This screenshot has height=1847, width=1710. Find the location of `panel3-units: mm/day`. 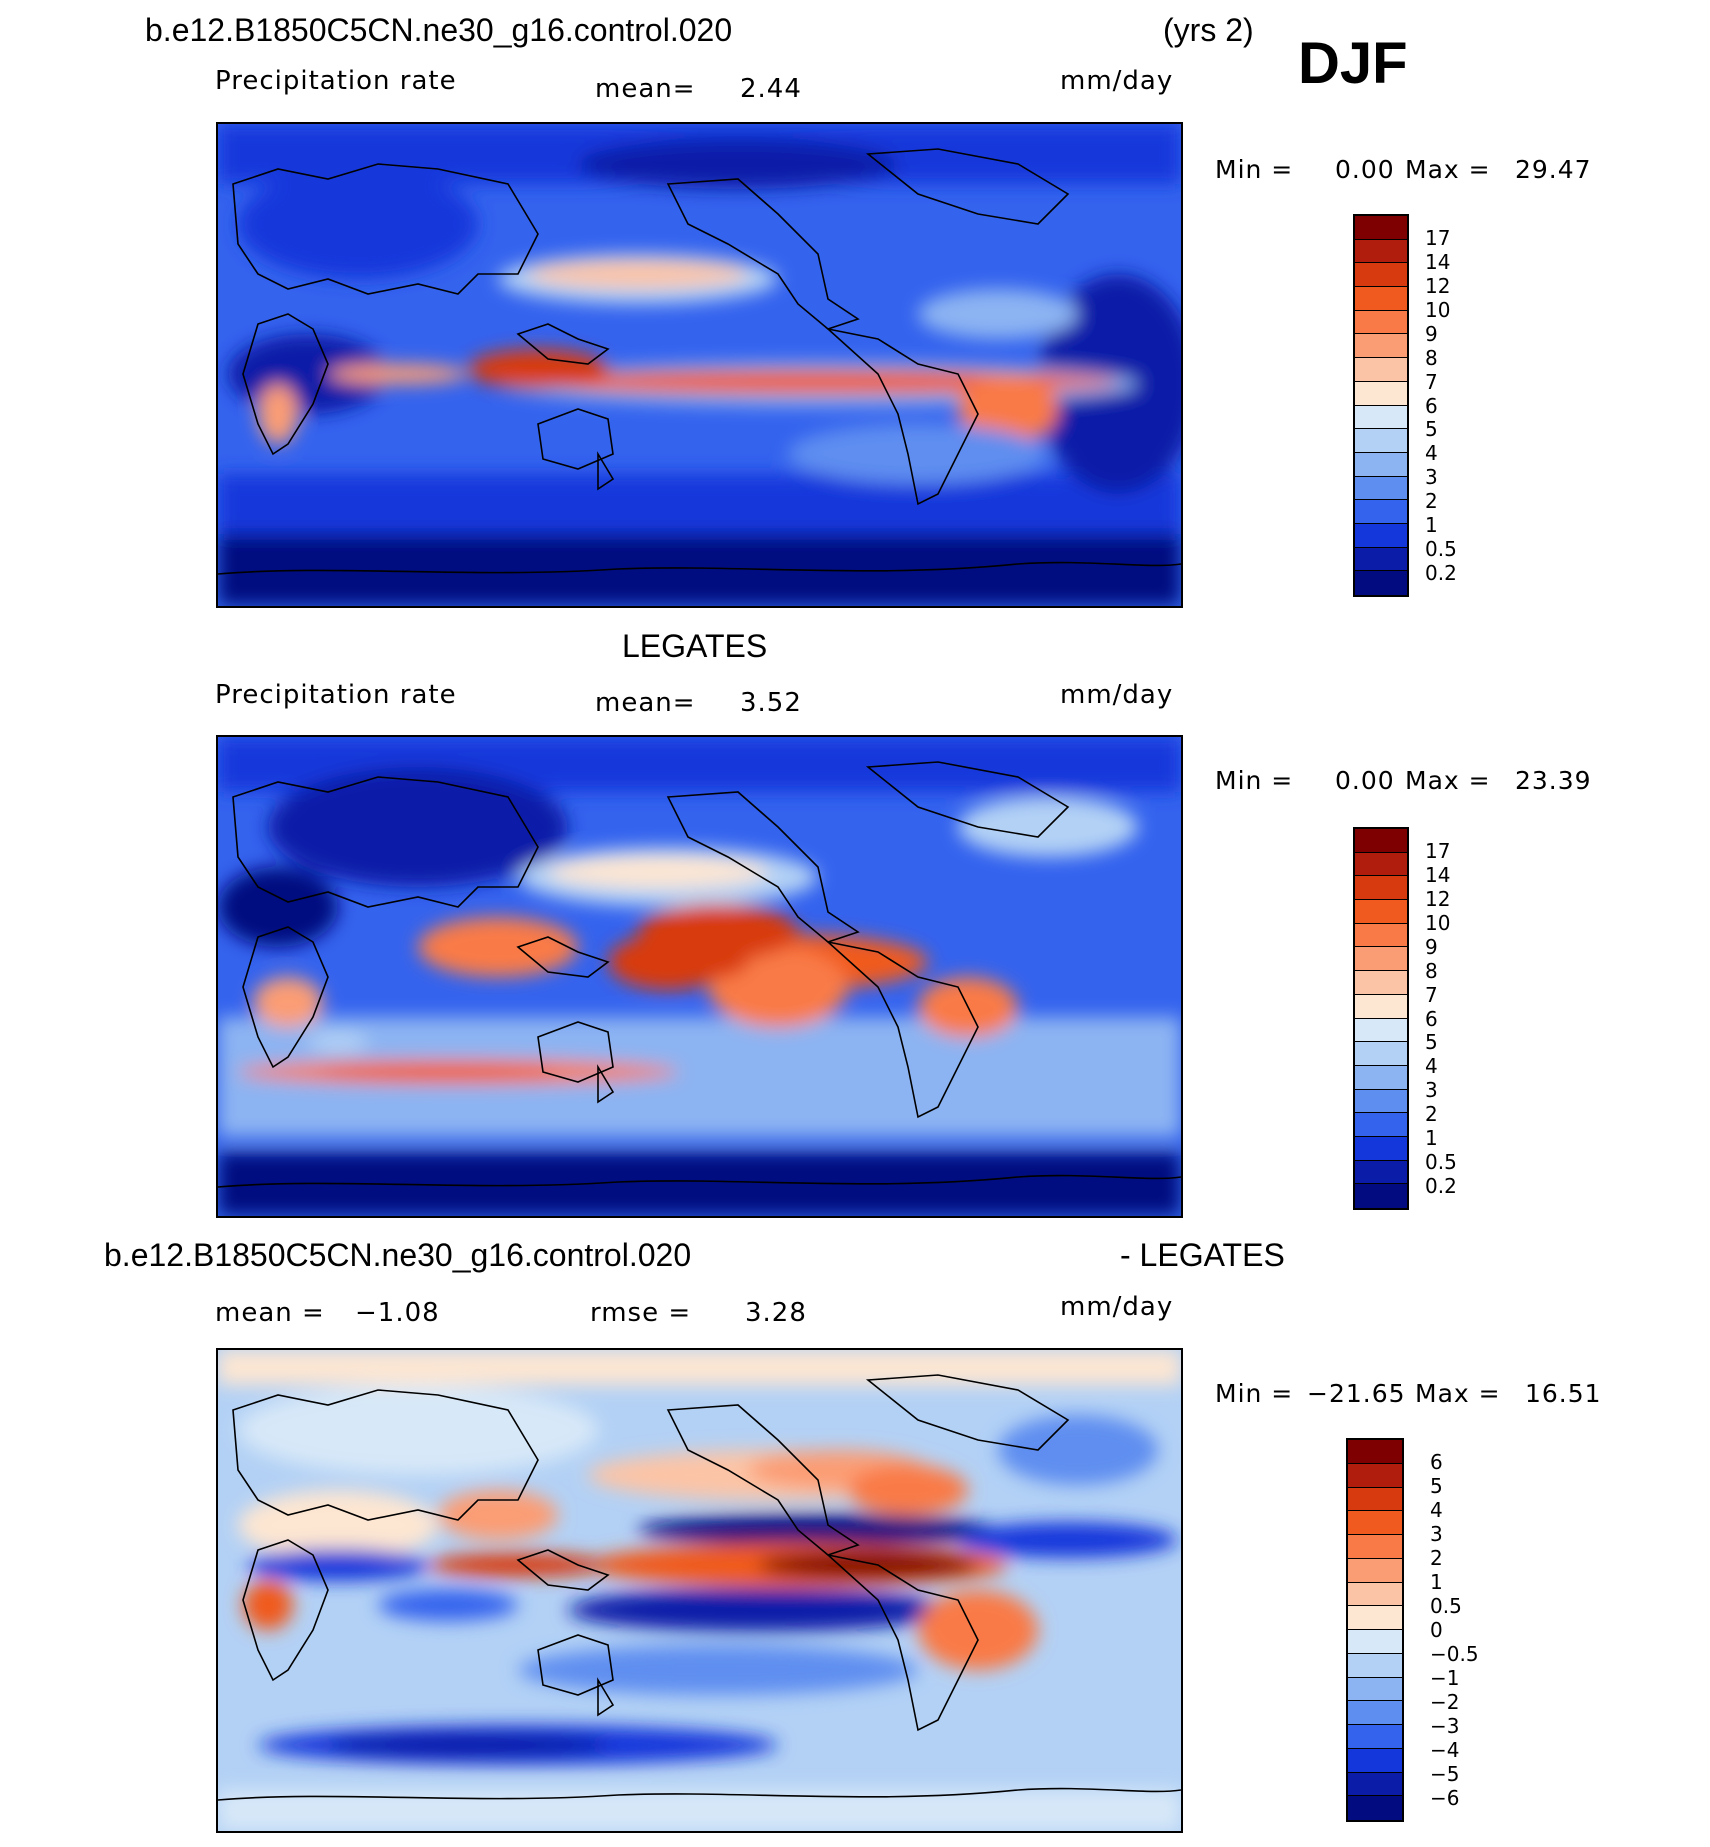

panel3-units: mm/day is located at coordinates (1117, 1307).